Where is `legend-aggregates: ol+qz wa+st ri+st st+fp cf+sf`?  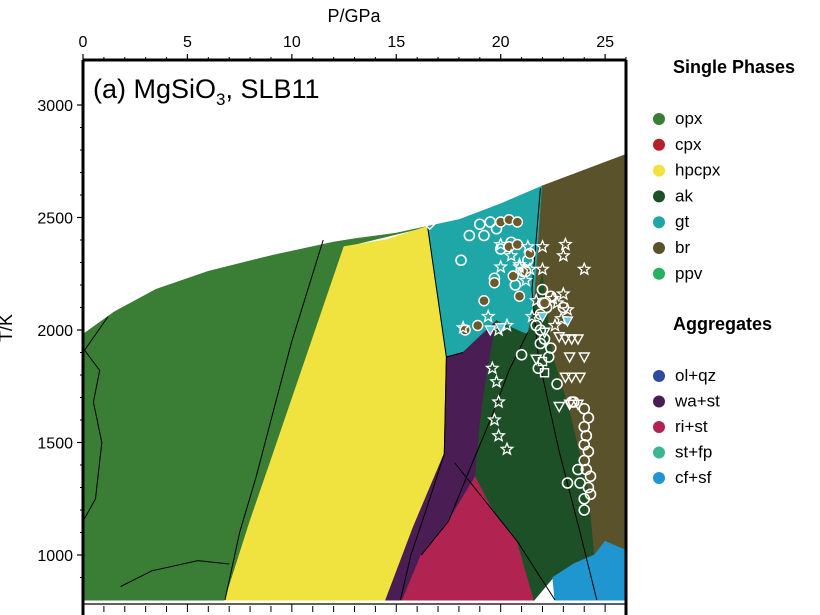
legend-aggregates: ol+qz wa+st ri+st st+fp cf+sf is located at coordinates (686, 426).